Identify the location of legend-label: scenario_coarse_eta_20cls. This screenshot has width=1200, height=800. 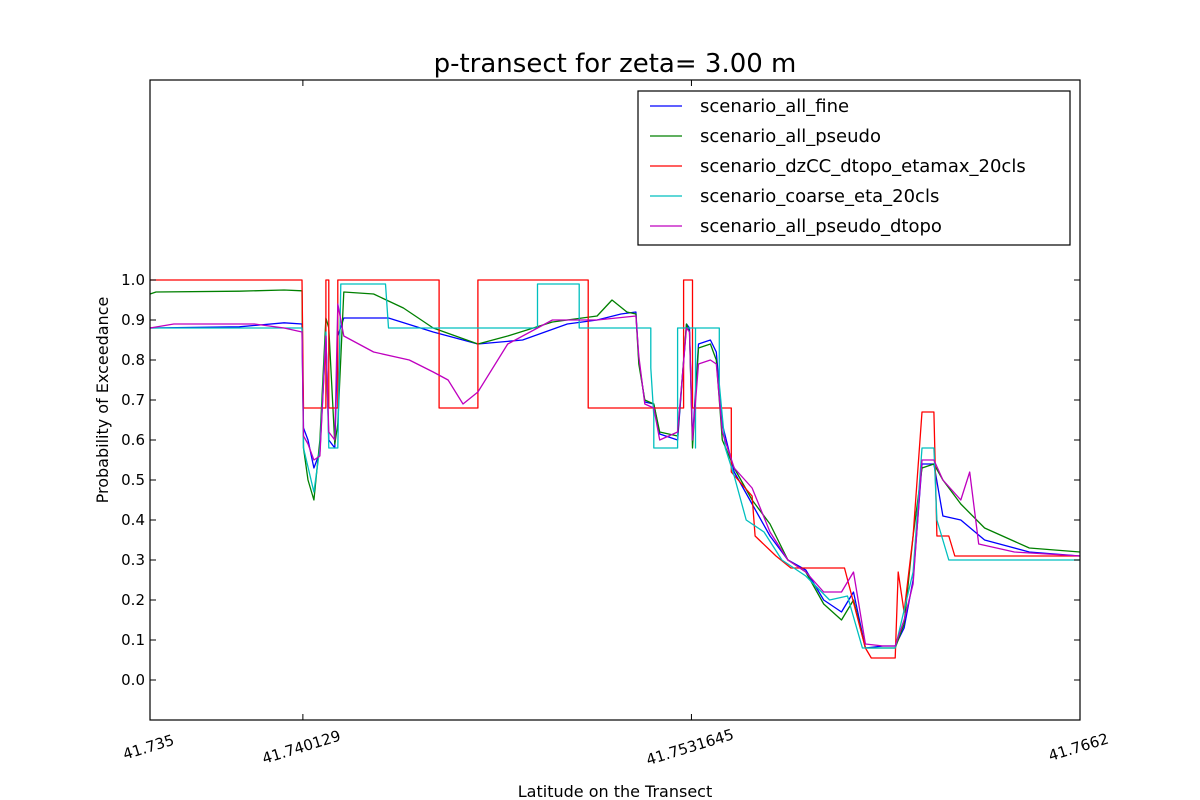
(819, 196).